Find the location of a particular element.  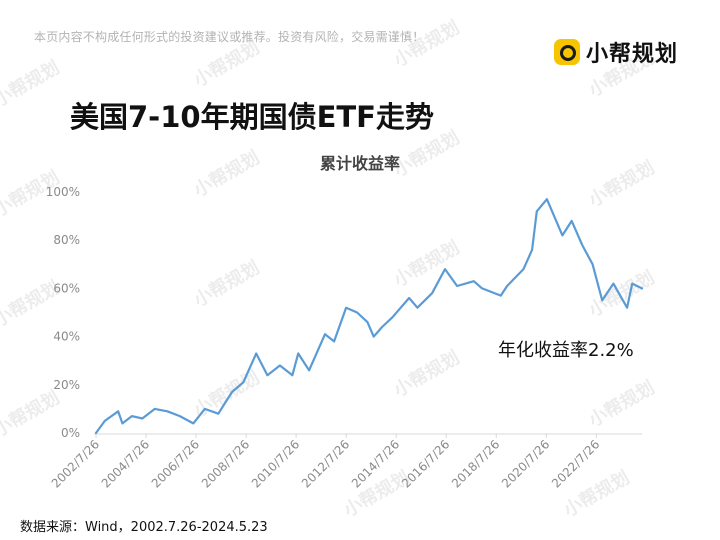

data-source: 数据来源：Wind，2002.7.26-2024.5.23 is located at coordinates (144, 527).